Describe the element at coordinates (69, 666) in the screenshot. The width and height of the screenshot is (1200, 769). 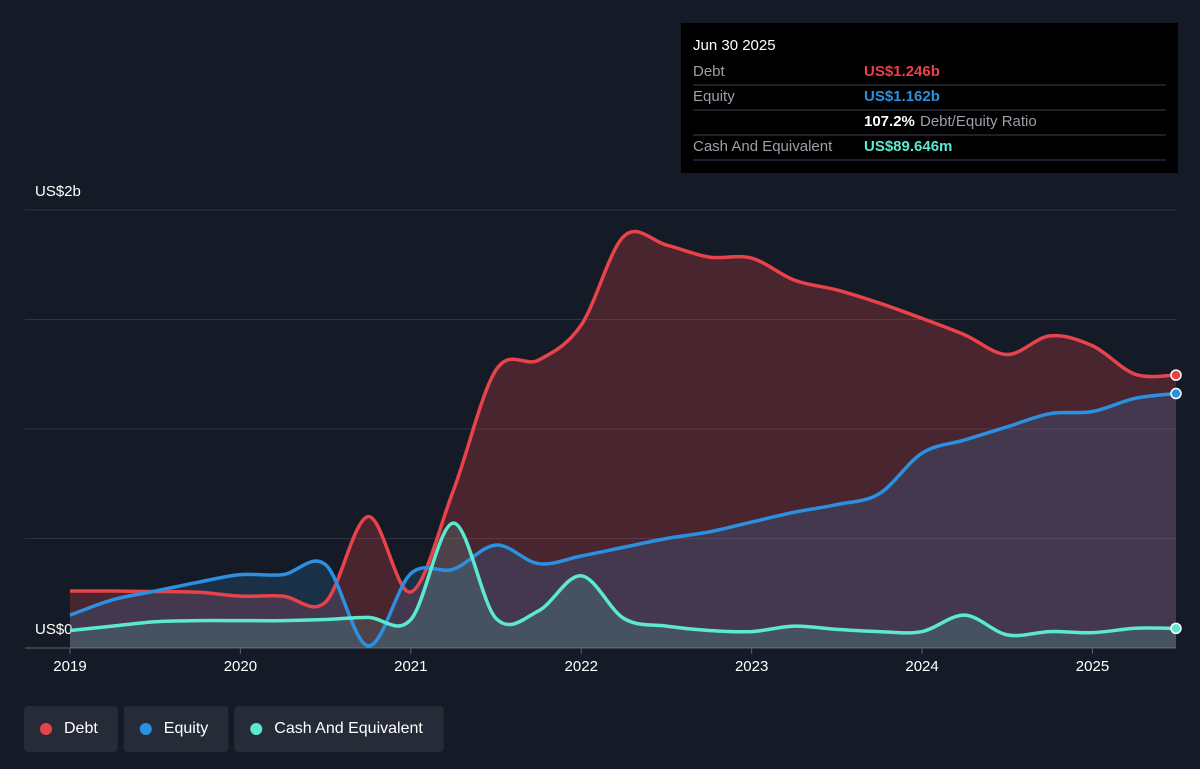
I see `x-tick-label: 2019` at that location.